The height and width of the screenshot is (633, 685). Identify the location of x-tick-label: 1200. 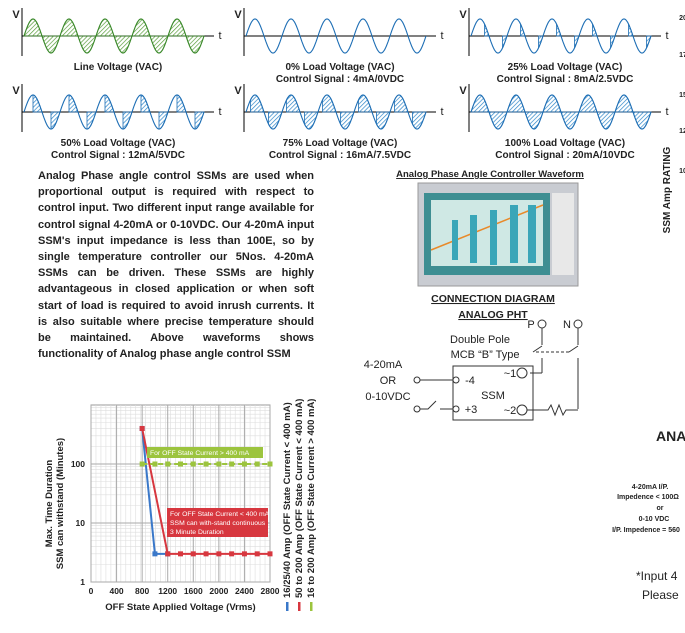
(167, 591).